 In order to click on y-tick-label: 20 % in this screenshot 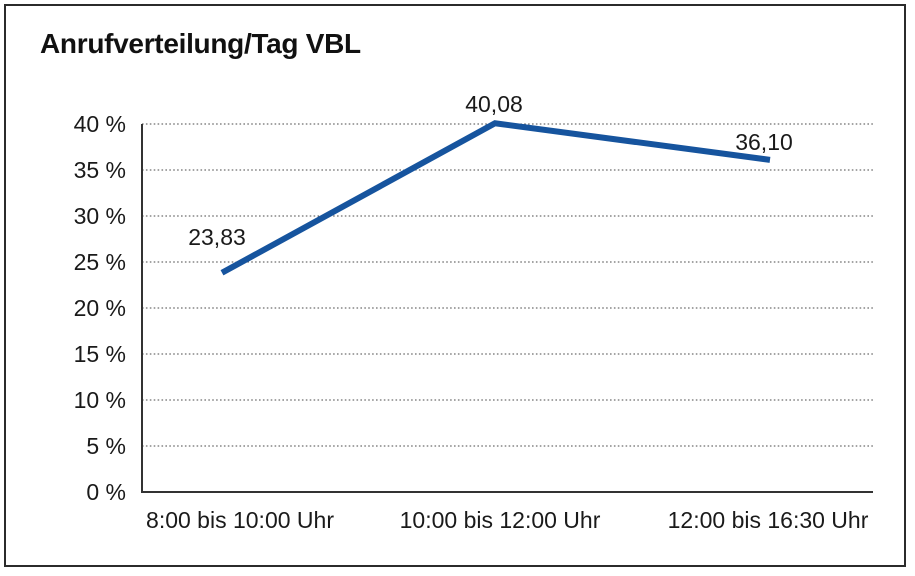, I will do `click(99, 308)`.